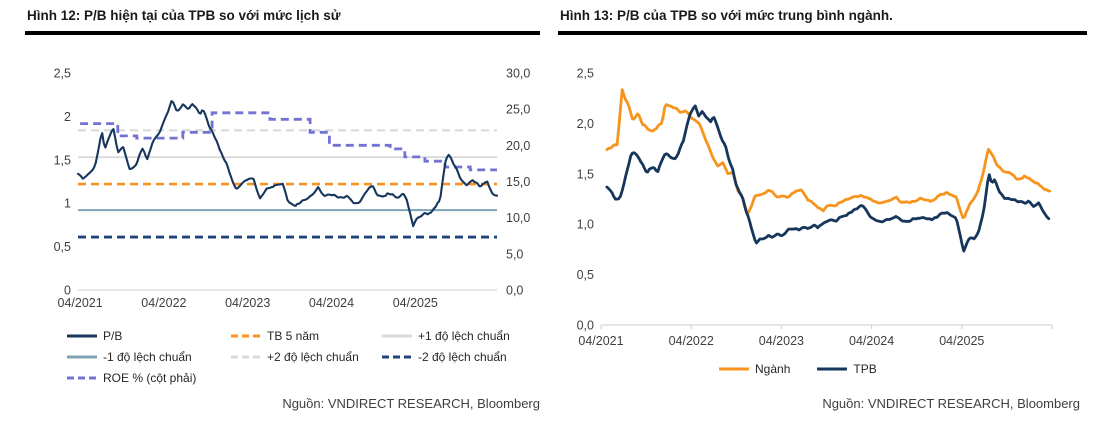 The width and height of the screenshot is (1116, 443). What do you see at coordinates (797, 369) in the screenshot?
I see `figure-13-legend: Ngành TPB` at bounding box center [797, 369].